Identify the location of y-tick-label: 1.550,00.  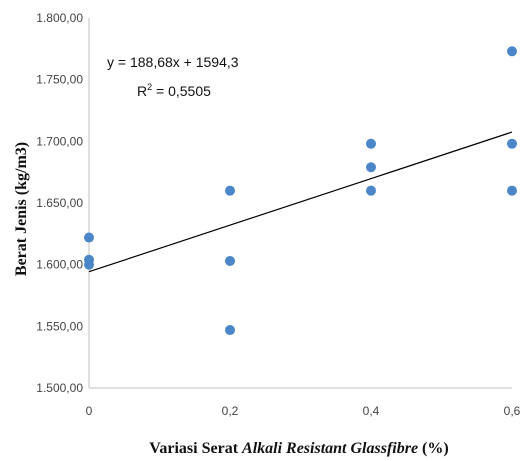
(59, 326).